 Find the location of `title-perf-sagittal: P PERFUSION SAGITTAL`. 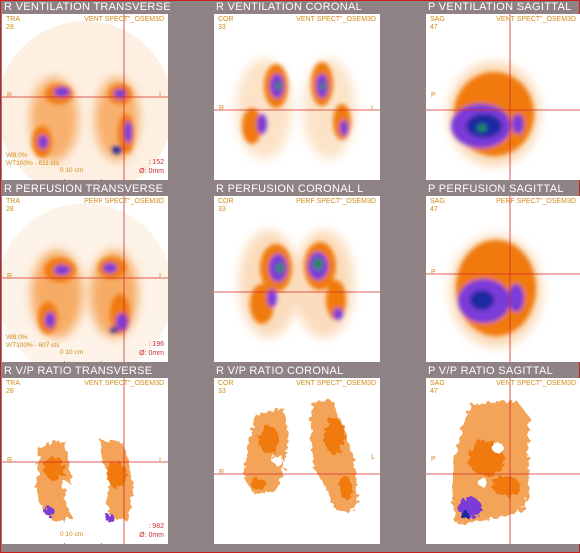

title-perf-sagittal: P PERFUSION SAGITTAL is located at coordinates (496, 189).